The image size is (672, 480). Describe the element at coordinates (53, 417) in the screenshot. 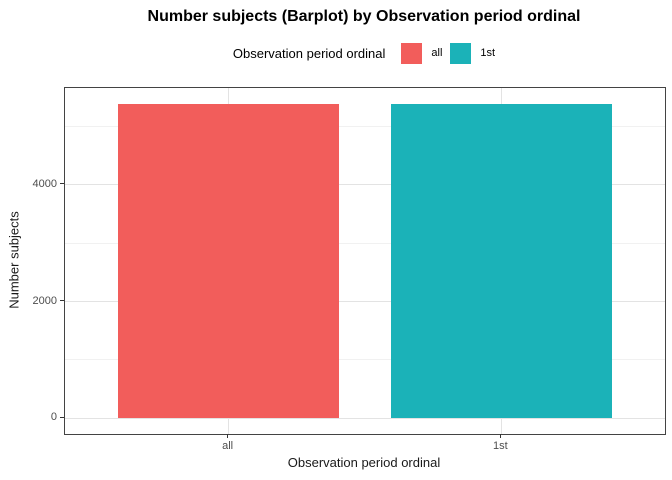

I see `y-tick-label: 0` at that location.